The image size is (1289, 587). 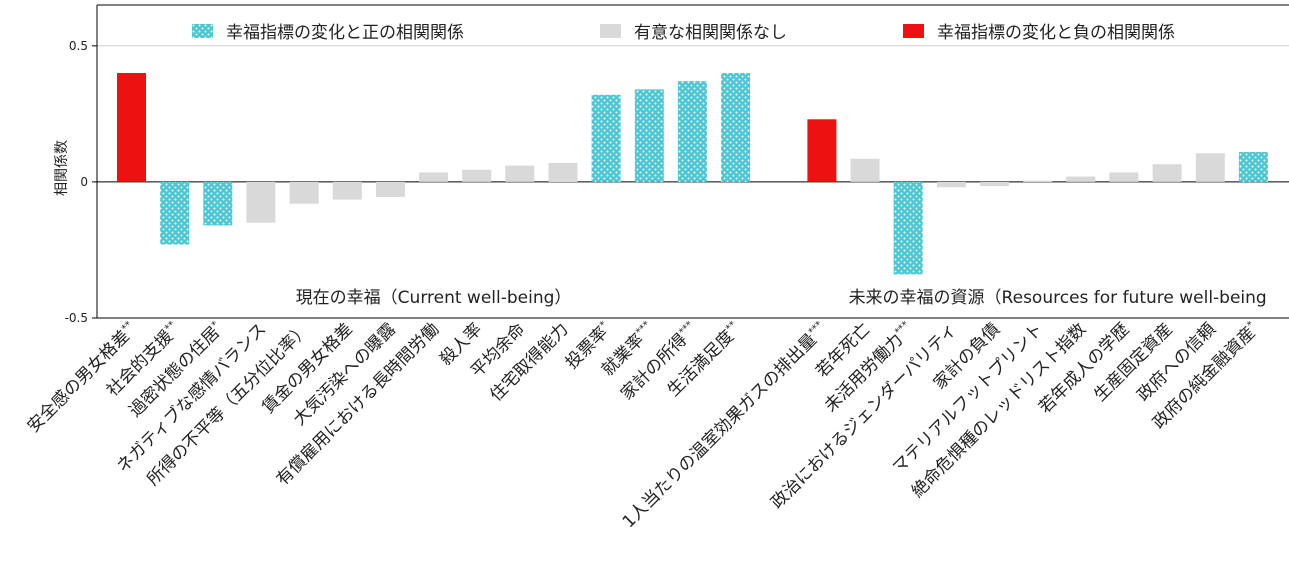 What do you see at coordinates (710, 33) in the screenshot?
I see `legend-label-none: 有意な相関関係なし` at bounding box center [710, 33].